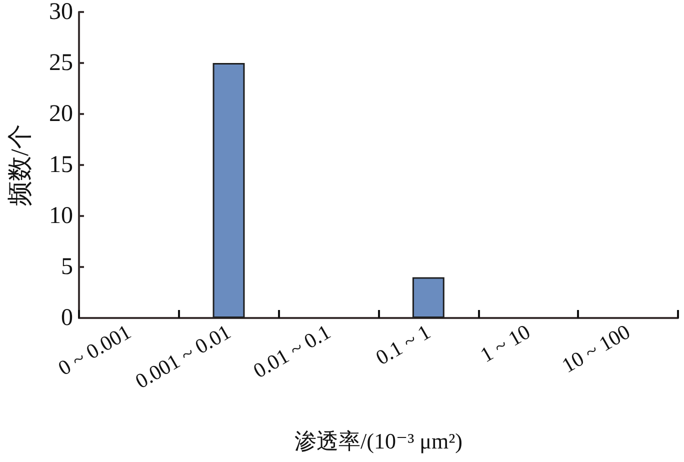  What do you see at coordinates (67, 267) in the screenshot?
I see `y-tick-label: 5` at bounding box center [67, 267].